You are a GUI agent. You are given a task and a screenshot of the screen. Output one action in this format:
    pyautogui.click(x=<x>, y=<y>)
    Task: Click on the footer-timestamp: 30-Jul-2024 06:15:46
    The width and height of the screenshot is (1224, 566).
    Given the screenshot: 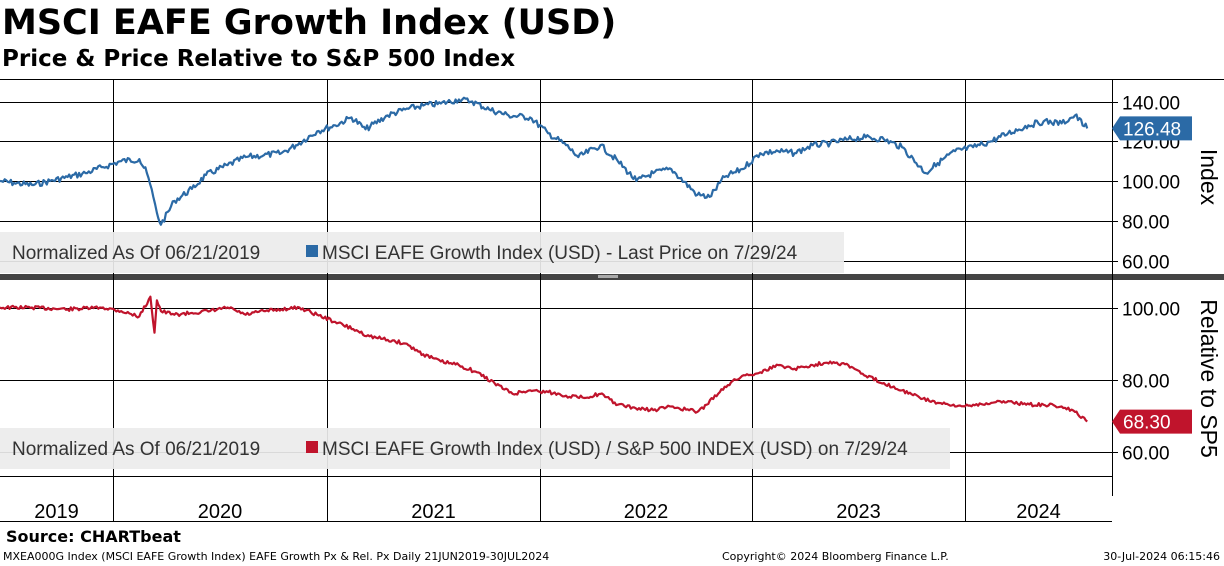 What is the action you would take?
    pyautogui.click(x=1161, y=556)
    